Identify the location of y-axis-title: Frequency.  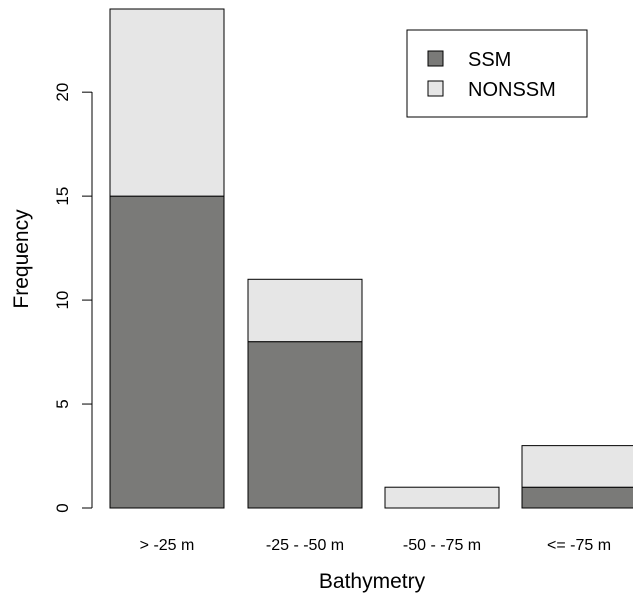
(21, 259).